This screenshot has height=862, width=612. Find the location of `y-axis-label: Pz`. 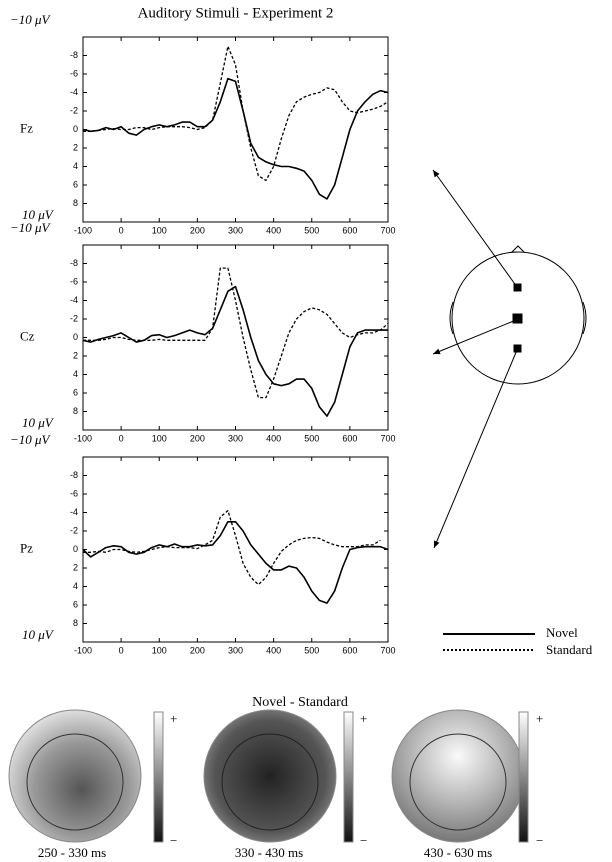

y-axis-label: Pz is located at coordinates (26, 547).